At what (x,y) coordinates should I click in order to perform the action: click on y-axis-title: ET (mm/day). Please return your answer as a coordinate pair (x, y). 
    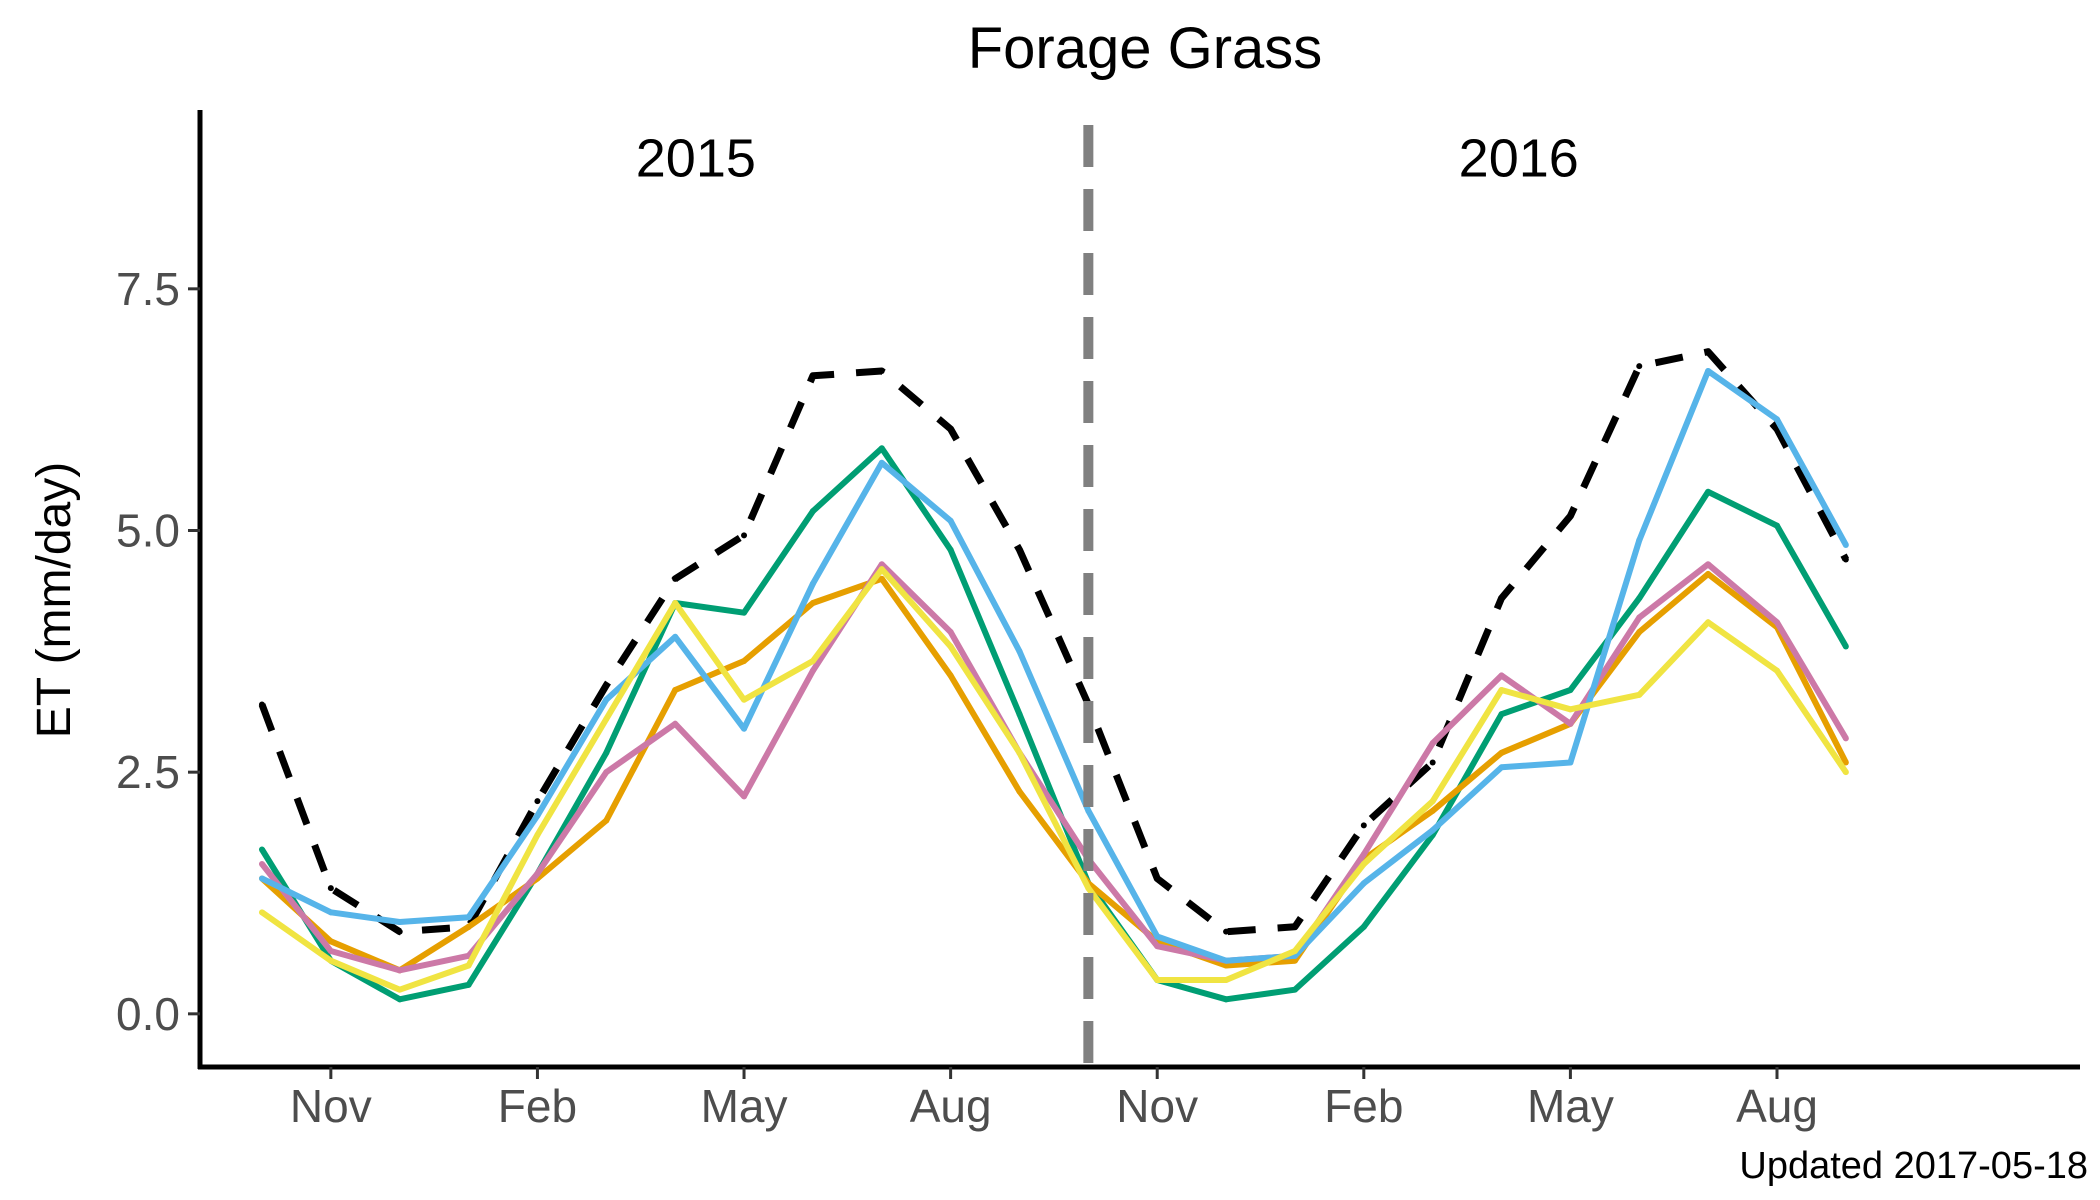
    Looking at the image, I should click on (54, 600).